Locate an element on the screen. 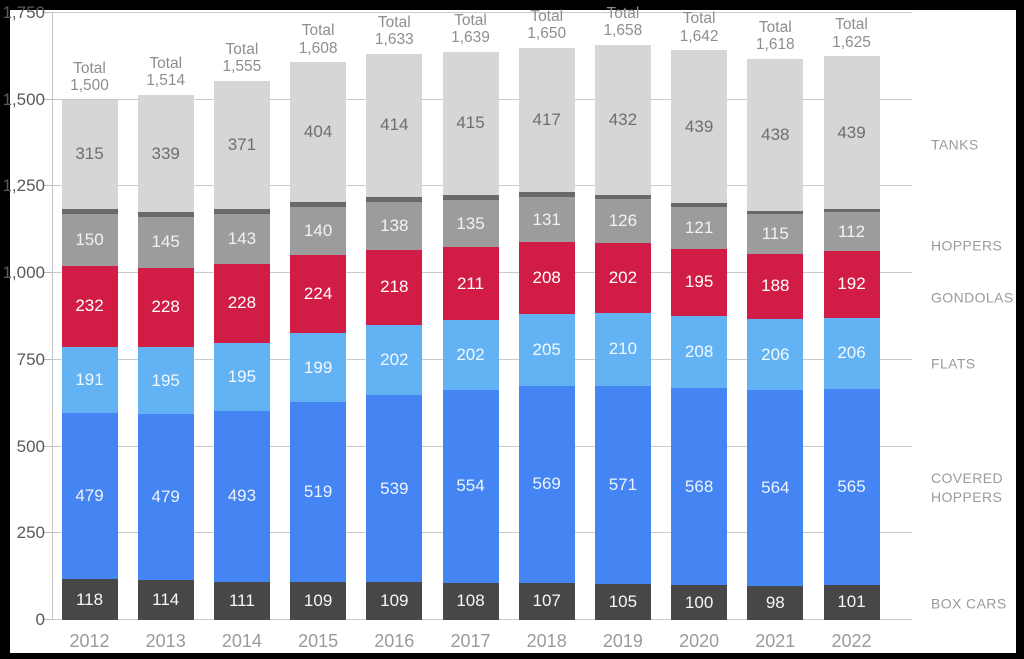 The image size is (1024, 659). segment-value-label: 138 is located at coordinates (394, 225).